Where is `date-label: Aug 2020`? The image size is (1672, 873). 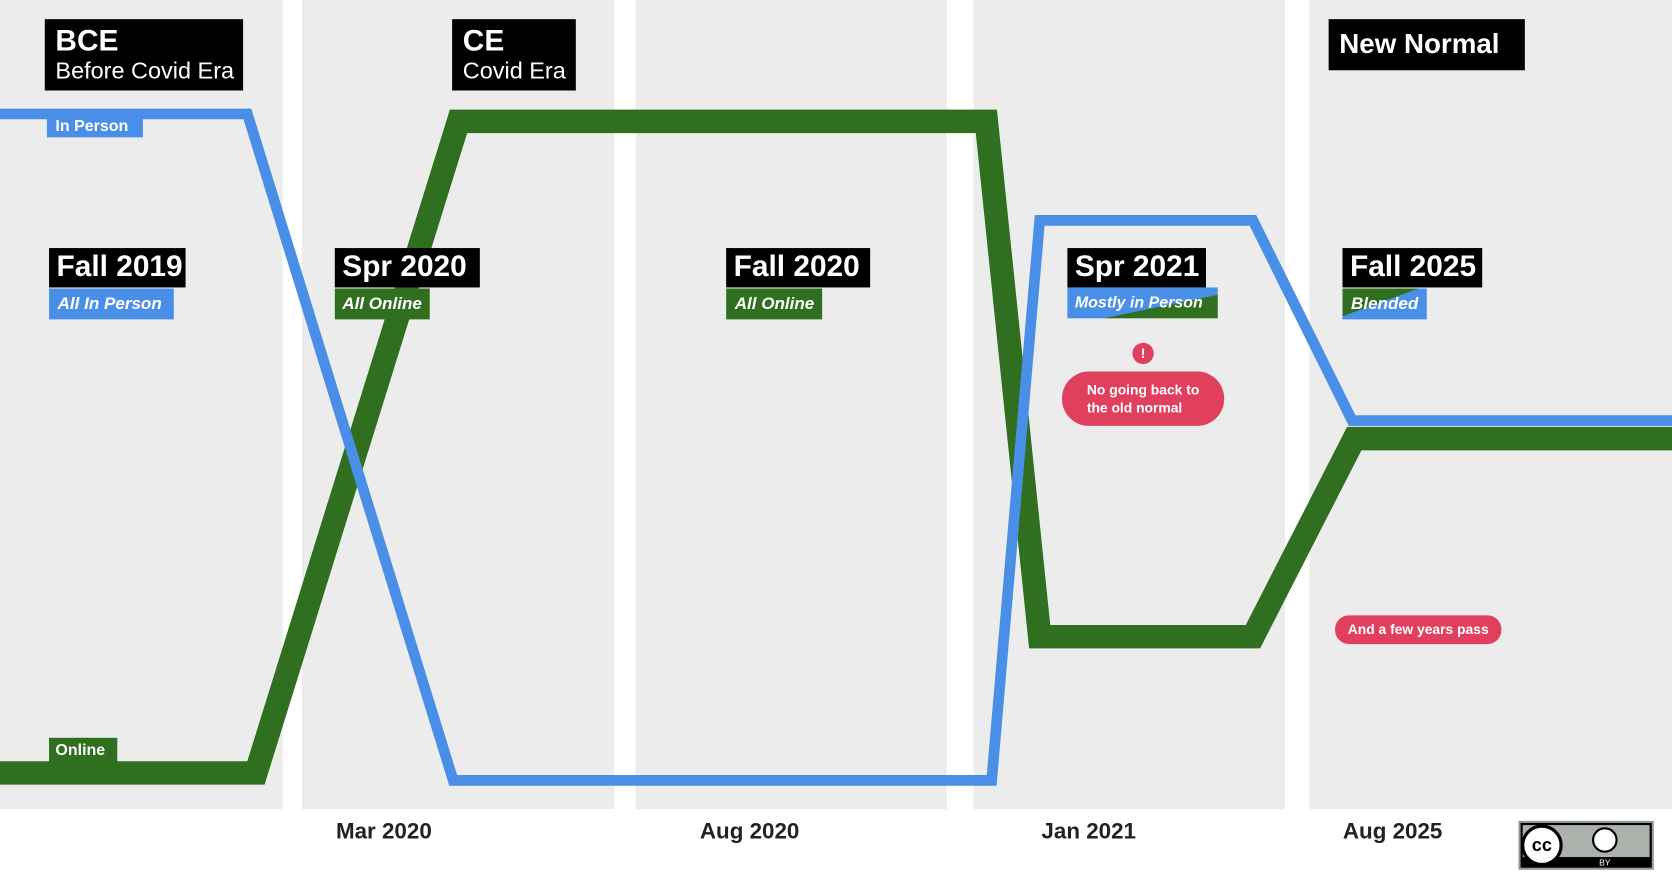 date-label: Aug 2020 is located at coordinates (750, 830).